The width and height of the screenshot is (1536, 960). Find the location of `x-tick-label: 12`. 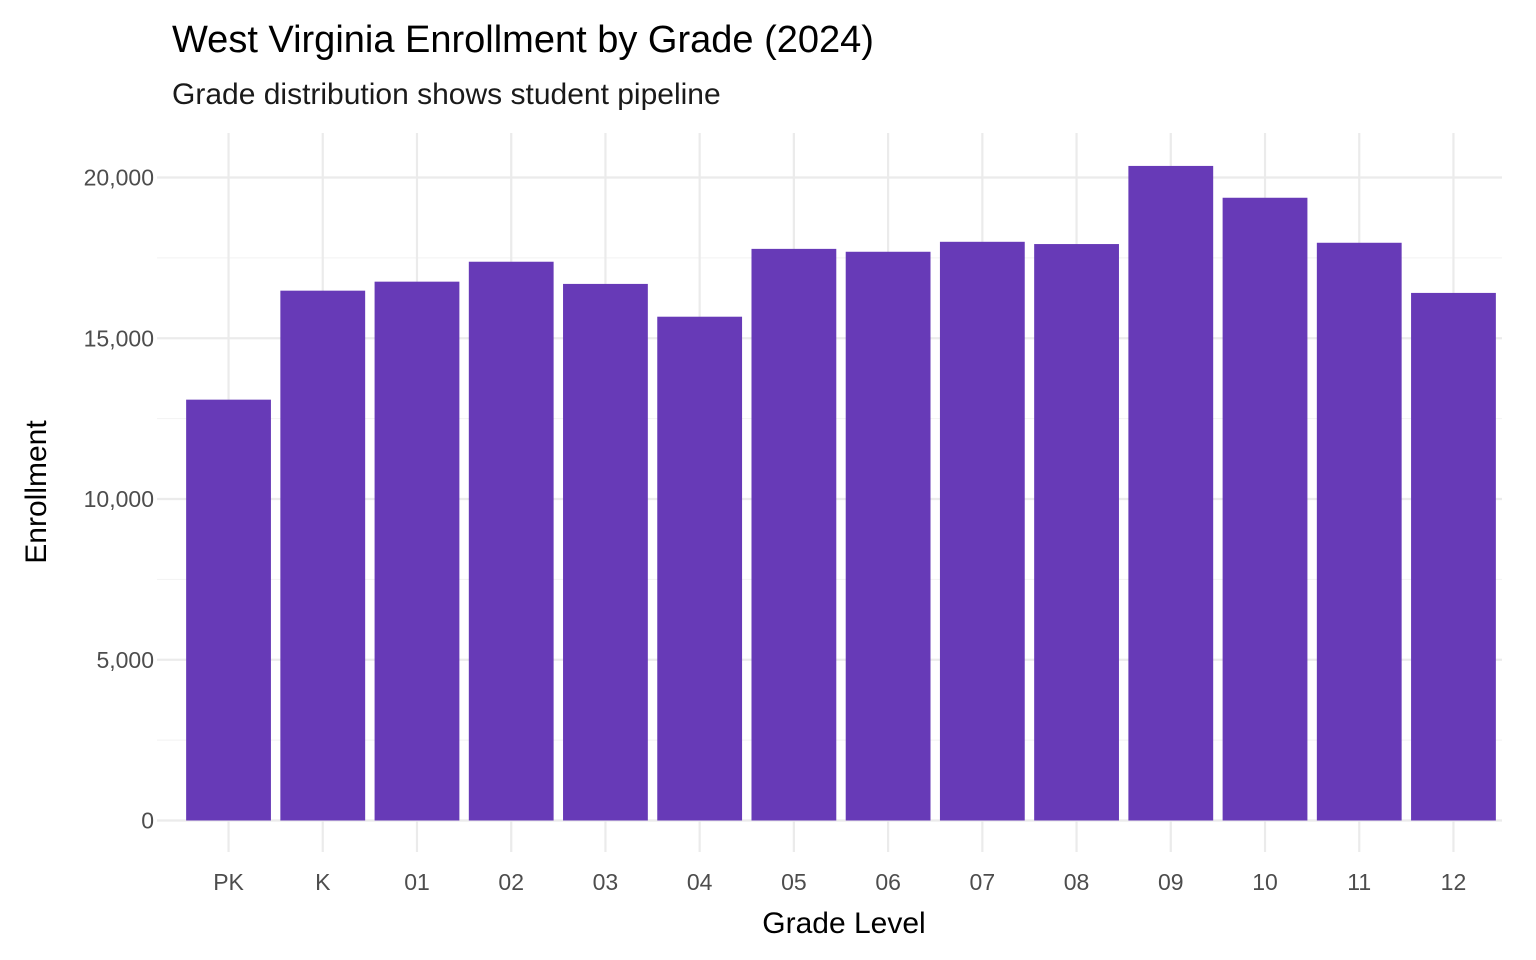

x-tick-label: 12 is located at coordinates (1454, 882).